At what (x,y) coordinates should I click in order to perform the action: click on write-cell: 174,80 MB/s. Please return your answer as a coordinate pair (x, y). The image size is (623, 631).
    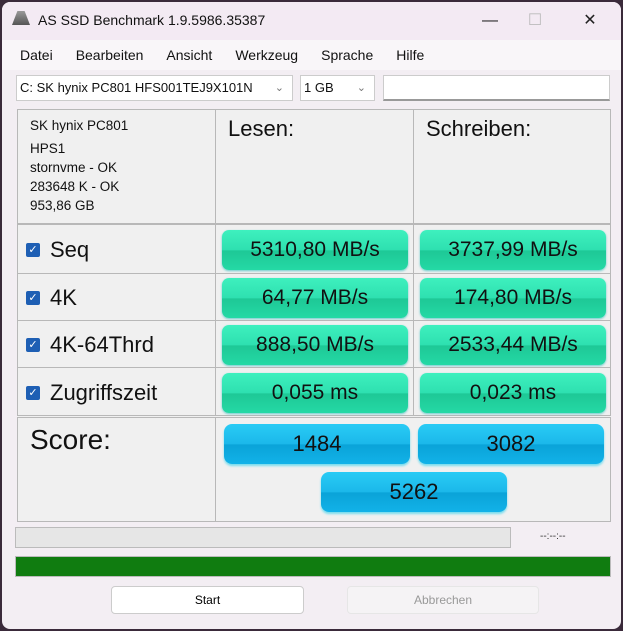
    Looking at the image, I should click on (512, 297).